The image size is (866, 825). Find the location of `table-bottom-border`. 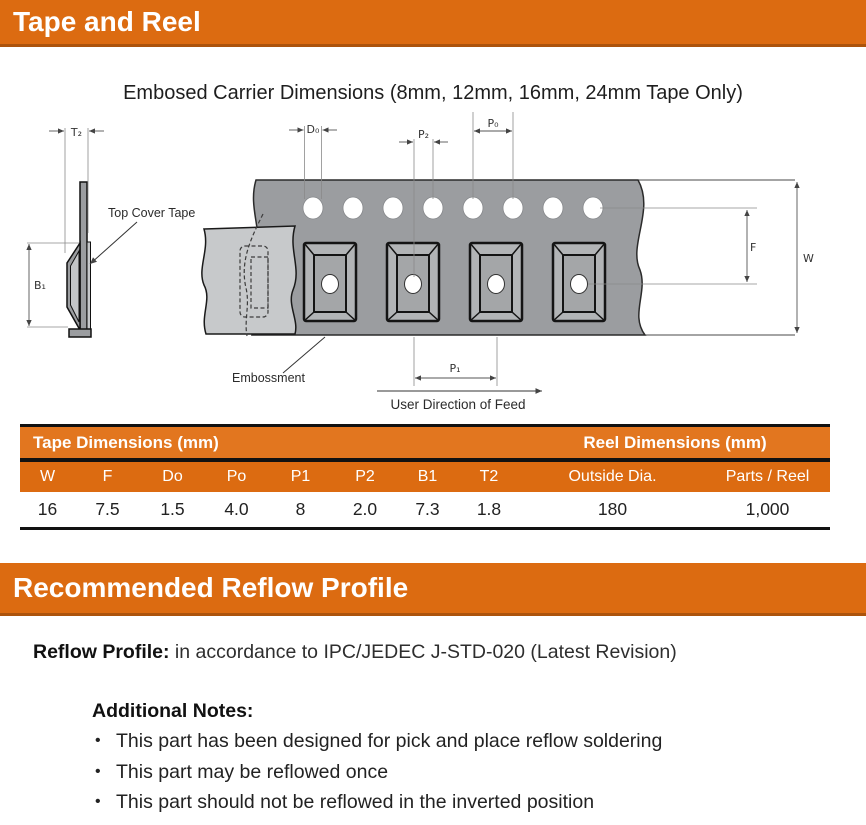

table-bottom-border is located at coordinates (425, 528).